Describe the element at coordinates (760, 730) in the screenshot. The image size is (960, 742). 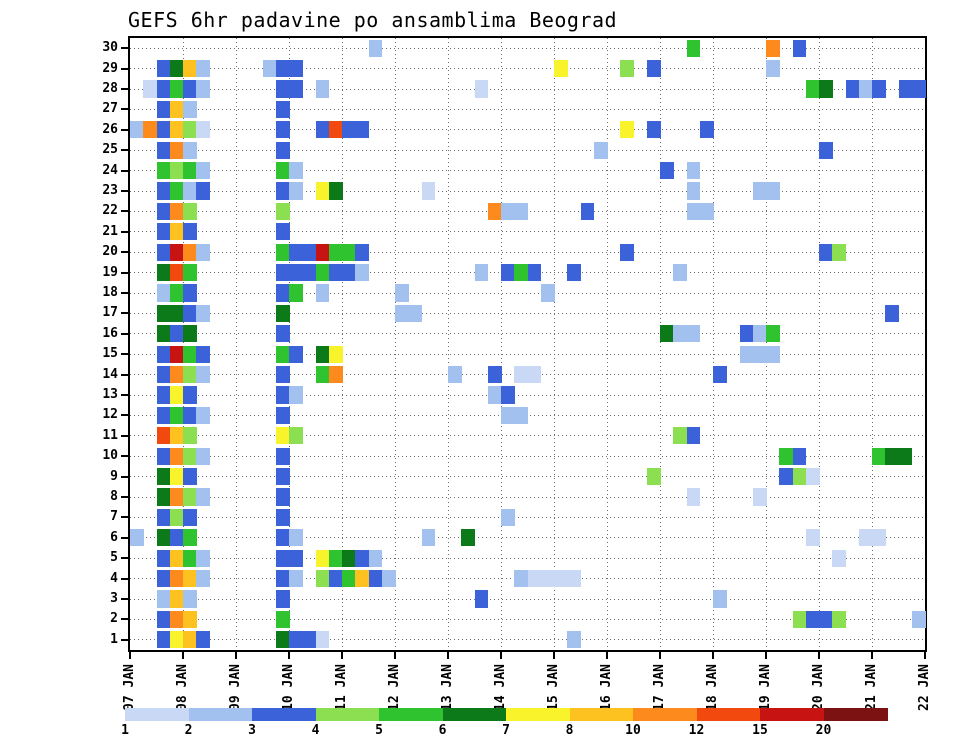
I see `colorbar-label: 15` at that location.